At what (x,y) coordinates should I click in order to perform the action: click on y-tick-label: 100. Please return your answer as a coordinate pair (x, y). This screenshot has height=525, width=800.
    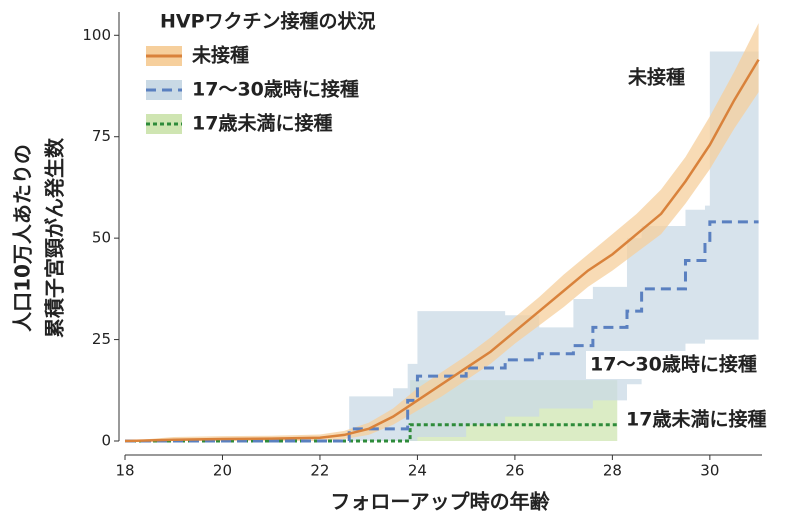
    Looking at the image, I should click on (96, 35).